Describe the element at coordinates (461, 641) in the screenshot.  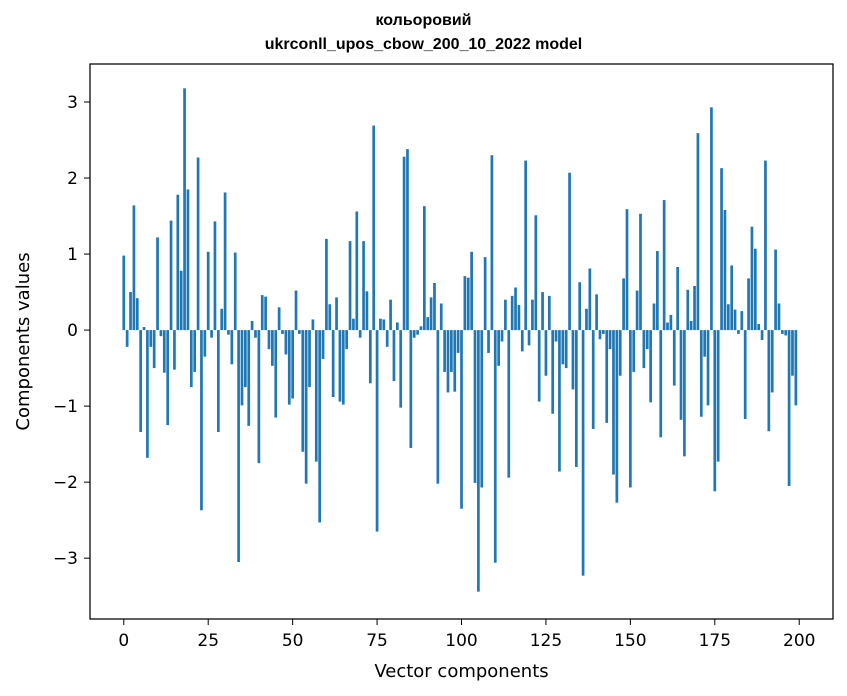
I see `x-tick-label: 100` at that location.